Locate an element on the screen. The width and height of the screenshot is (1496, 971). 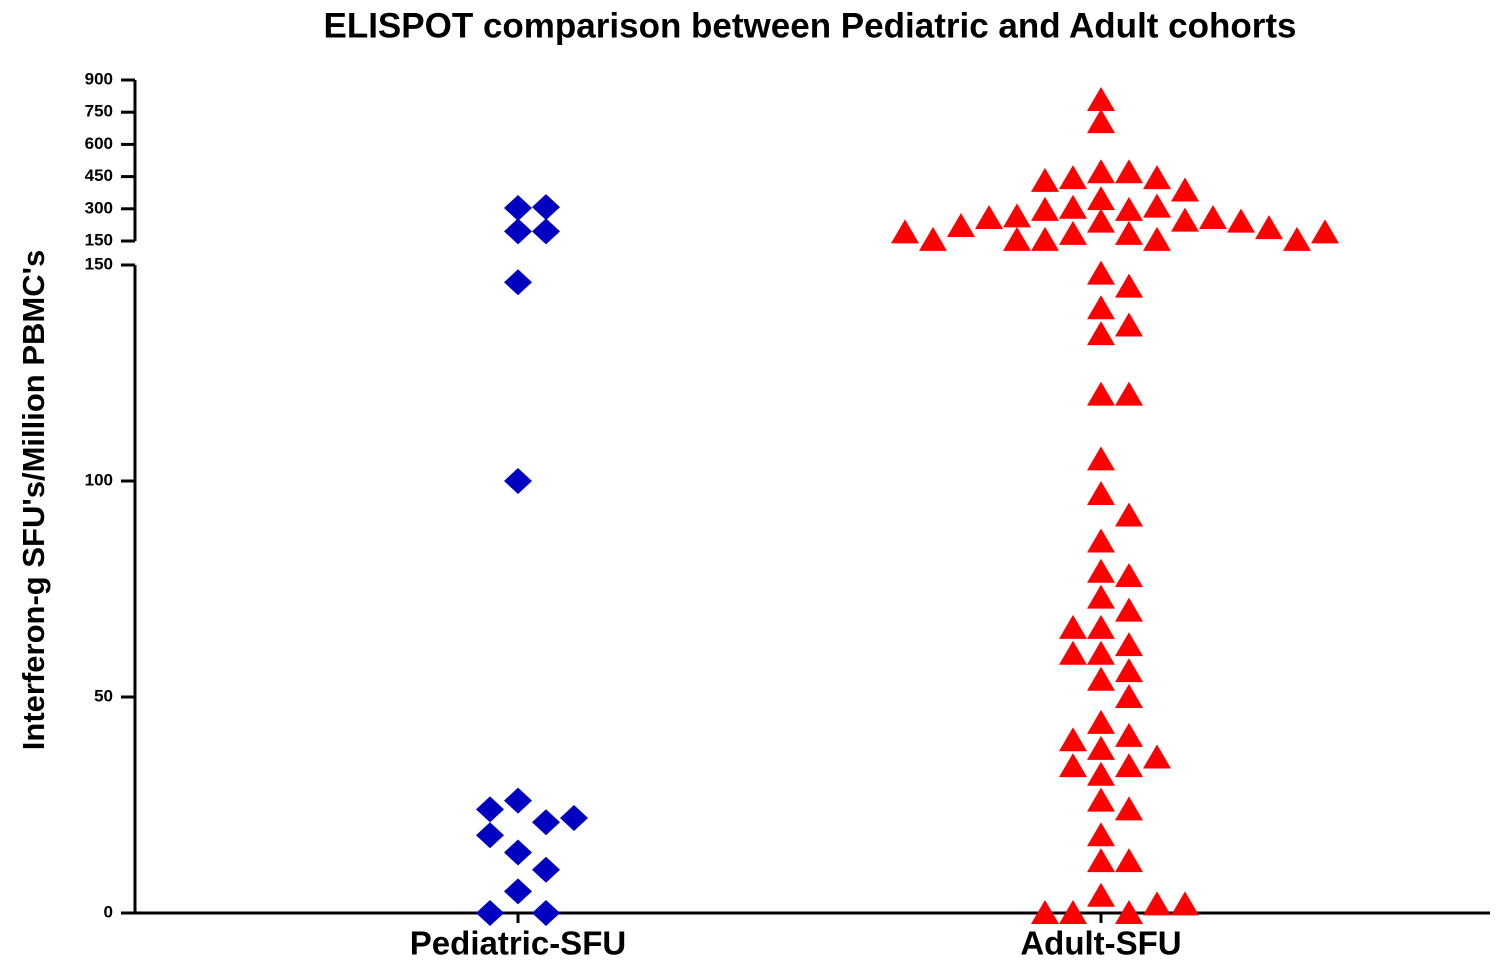
y-tick-label: 100 is located at coordinates (99, 479).